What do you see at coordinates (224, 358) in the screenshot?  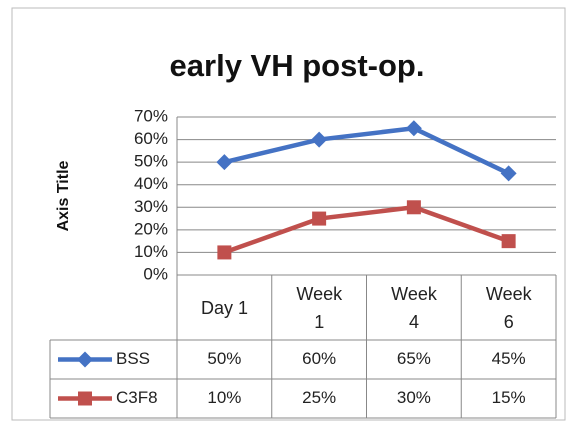 I see `table-value: 50%` at bounding box center [224, 358].